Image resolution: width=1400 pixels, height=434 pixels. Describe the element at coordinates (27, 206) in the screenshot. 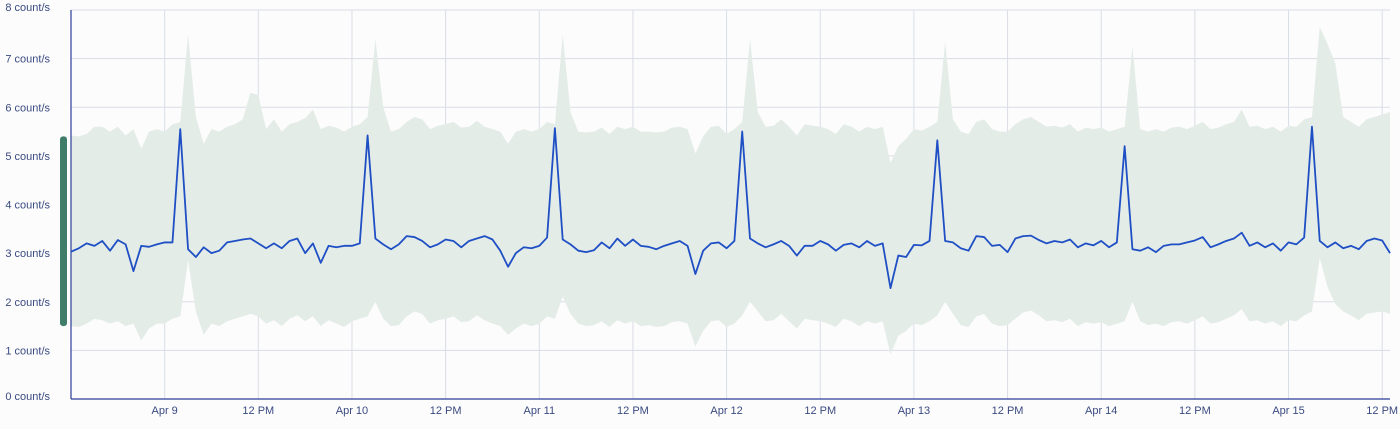

I see `y-tick-label: 4 count/s` at that location.